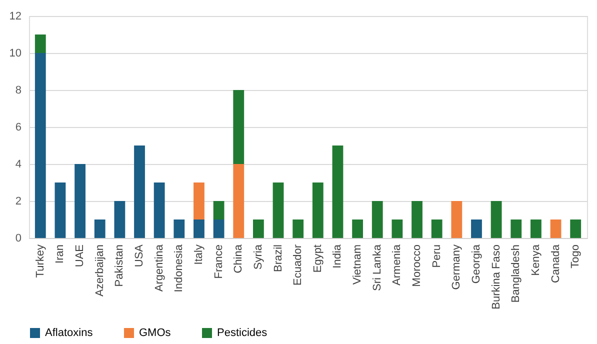 The width and height of the screenshot is (597, 344). What do you see at coordinates (80, 256) in the screenshot?
I see `x-tick-label: UAE` at bounding box center [80, 256].